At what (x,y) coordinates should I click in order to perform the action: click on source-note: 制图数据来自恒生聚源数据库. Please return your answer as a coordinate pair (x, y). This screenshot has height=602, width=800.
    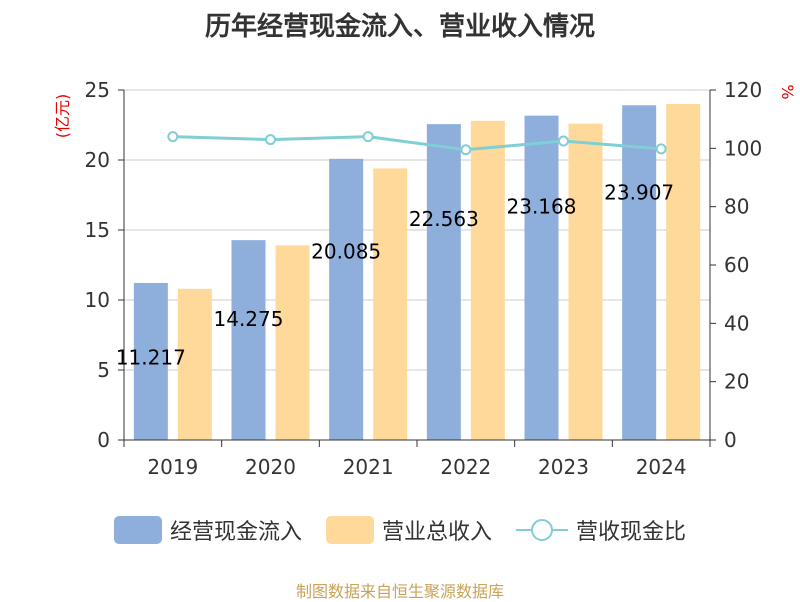
    Looking at the image, I should click on (399, 591).